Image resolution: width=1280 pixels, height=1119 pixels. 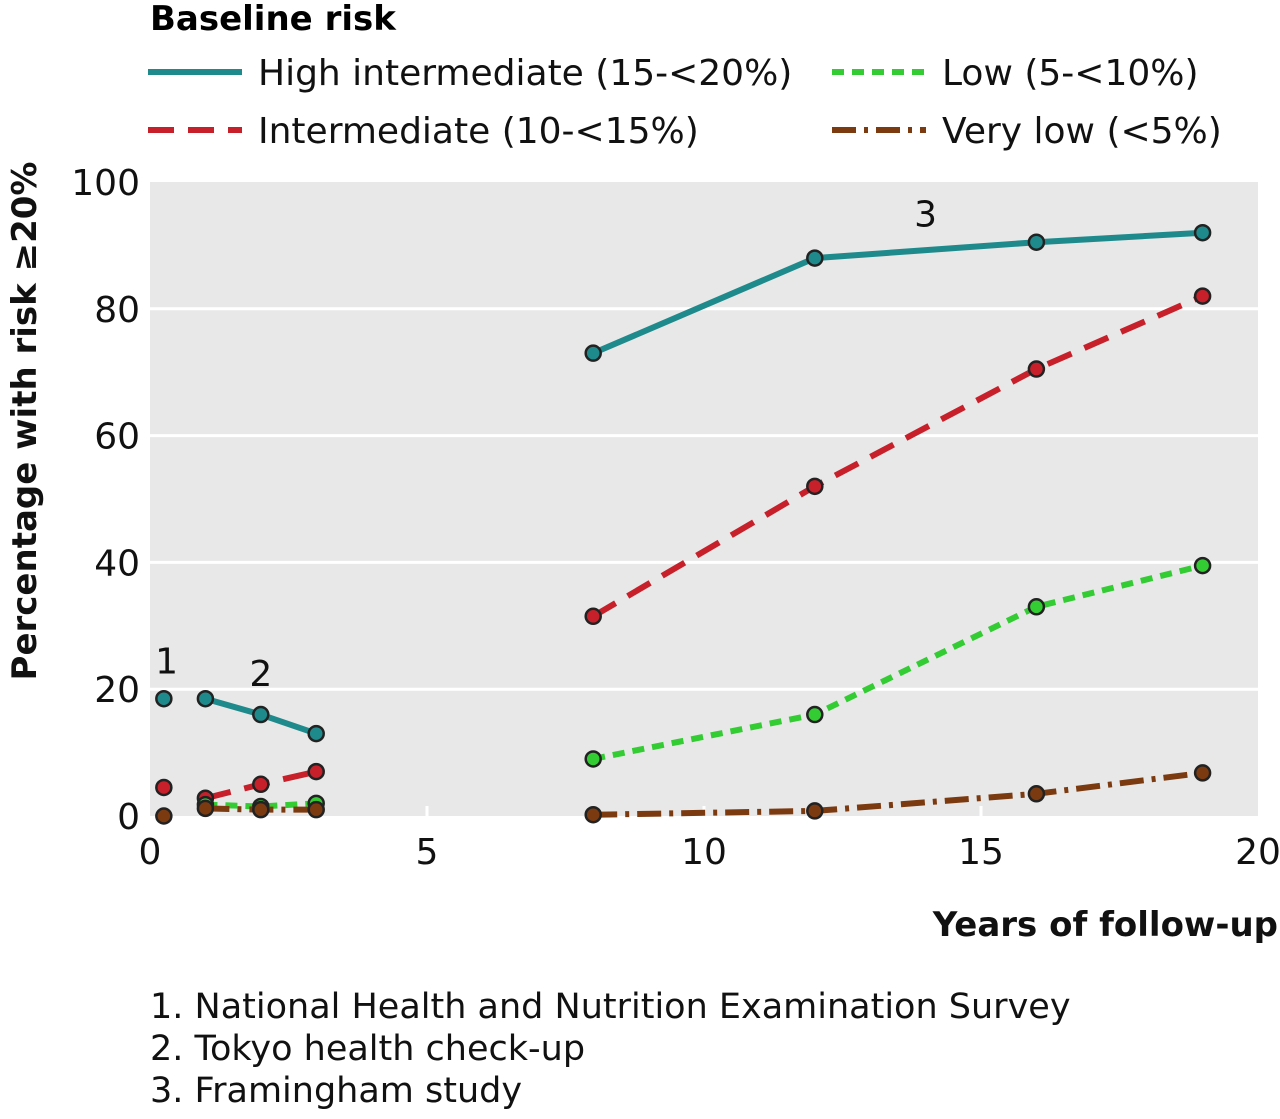 I want to click on x-tick-label: 10, so click(x=704, y=852).